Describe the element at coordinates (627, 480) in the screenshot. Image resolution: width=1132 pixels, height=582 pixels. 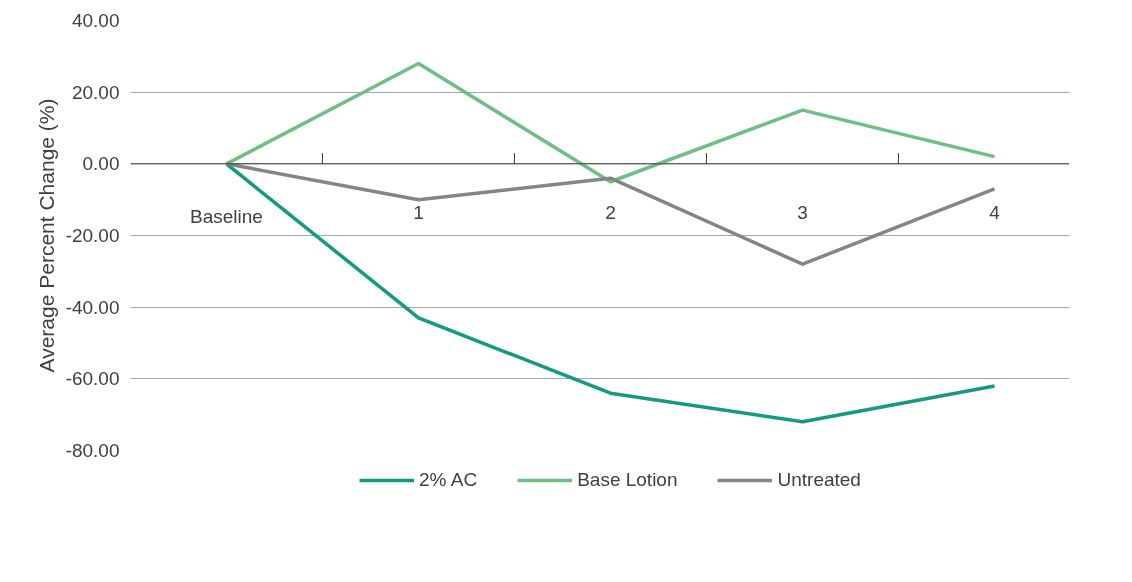
I see `legend-label: Base Lotion` at that location.